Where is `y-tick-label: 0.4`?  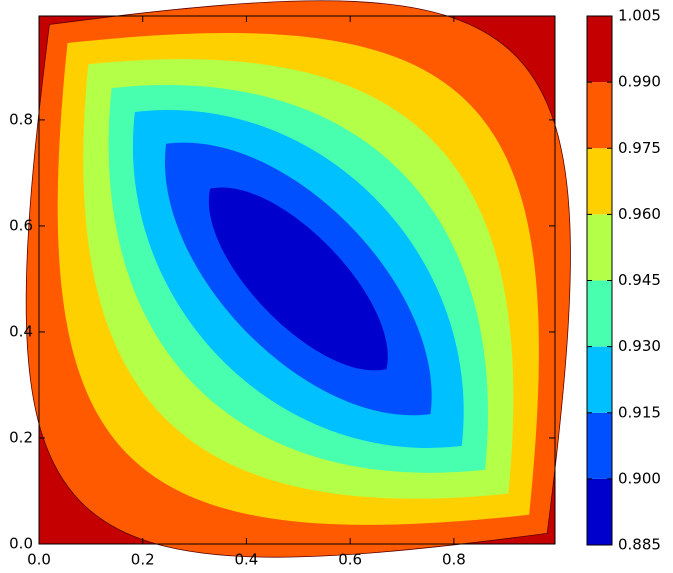
y-tick-label: 0.4 is located at coordinates (21, 331).